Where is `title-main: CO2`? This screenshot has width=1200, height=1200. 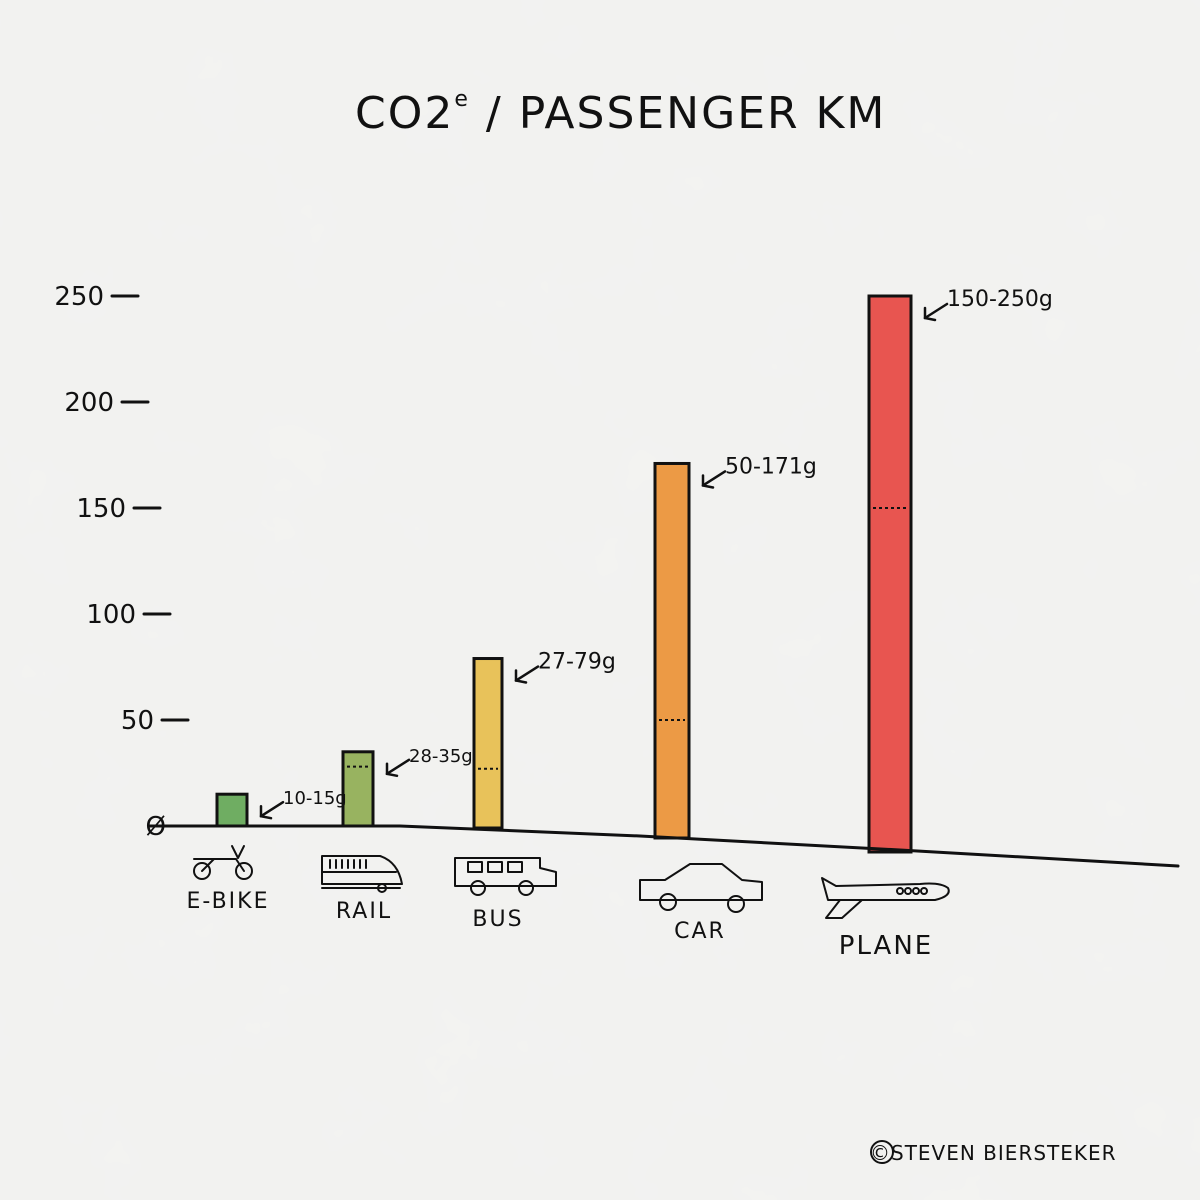
title-main: CO2 is located at coordinates (404, 113).